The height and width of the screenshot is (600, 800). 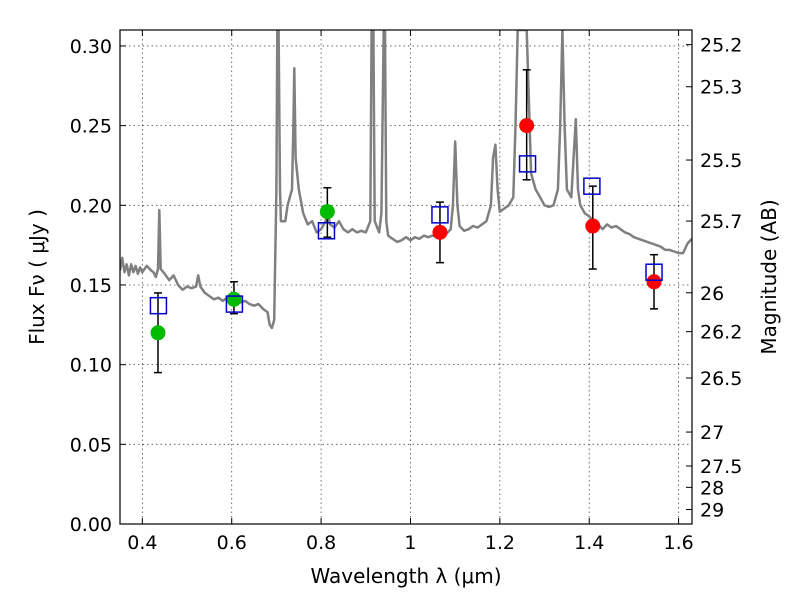 What do you see at coordinates (712, 488) in the screenshot?
I see `y2-tick-label: 28` at bounding box center [712, 488].